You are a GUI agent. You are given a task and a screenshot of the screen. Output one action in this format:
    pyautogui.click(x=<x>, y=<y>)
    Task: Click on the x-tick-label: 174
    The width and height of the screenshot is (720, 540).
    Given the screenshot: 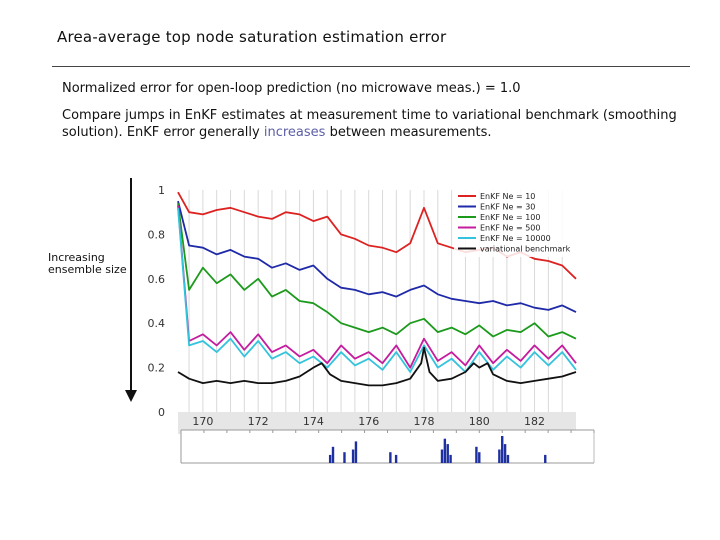 What is the action you would take?
    pyautogui.click(x=313, y=421)
    